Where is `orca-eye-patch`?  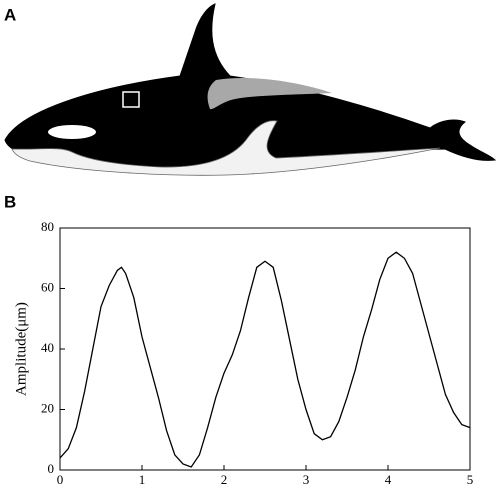
orca-eye-patch is located at coordinates (72, 132).